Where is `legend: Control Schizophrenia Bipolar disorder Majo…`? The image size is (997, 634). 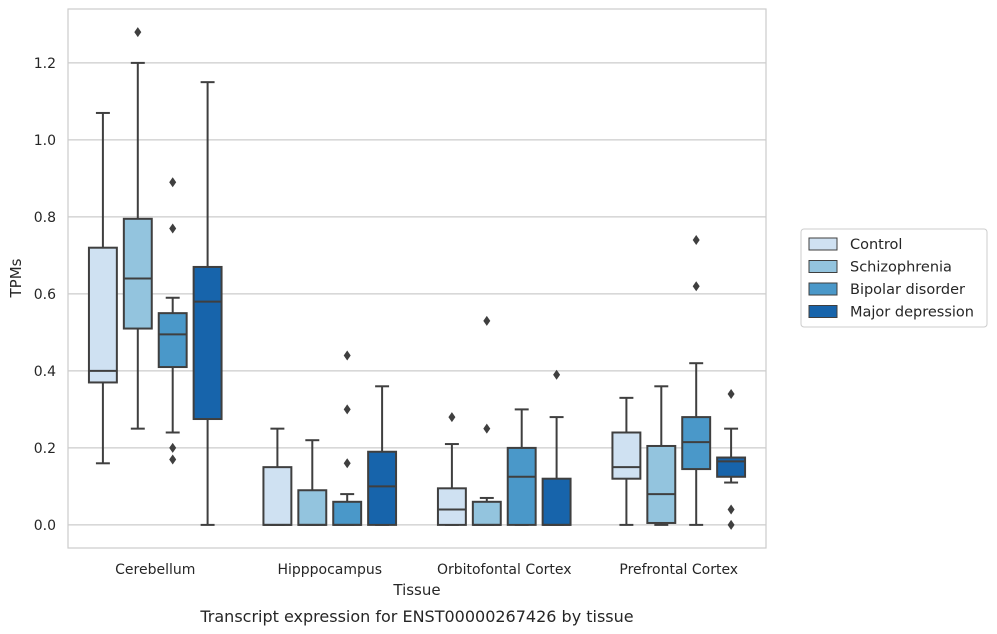 legend: Control Schizophrenia Bipolar disorder Majo… is located at coordinates (894, 278).